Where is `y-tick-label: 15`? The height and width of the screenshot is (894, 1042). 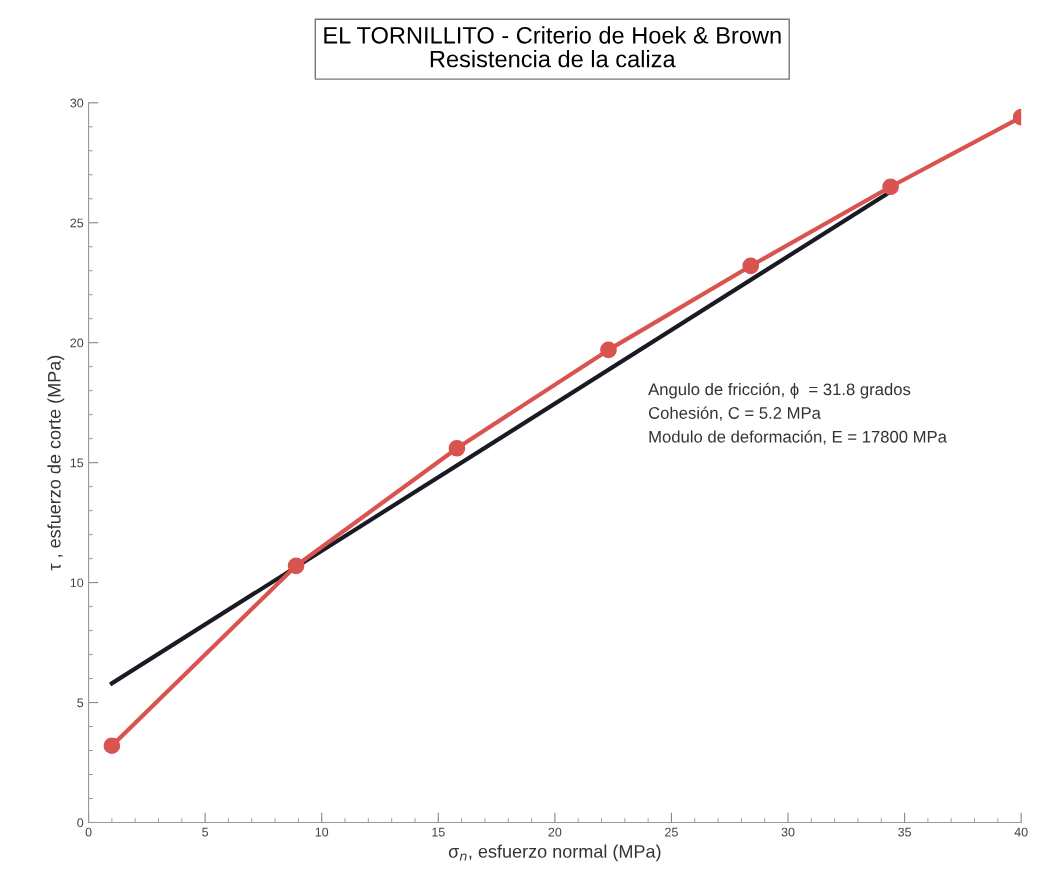
y-tick-label: 15 is located at coordinates (77, 463).